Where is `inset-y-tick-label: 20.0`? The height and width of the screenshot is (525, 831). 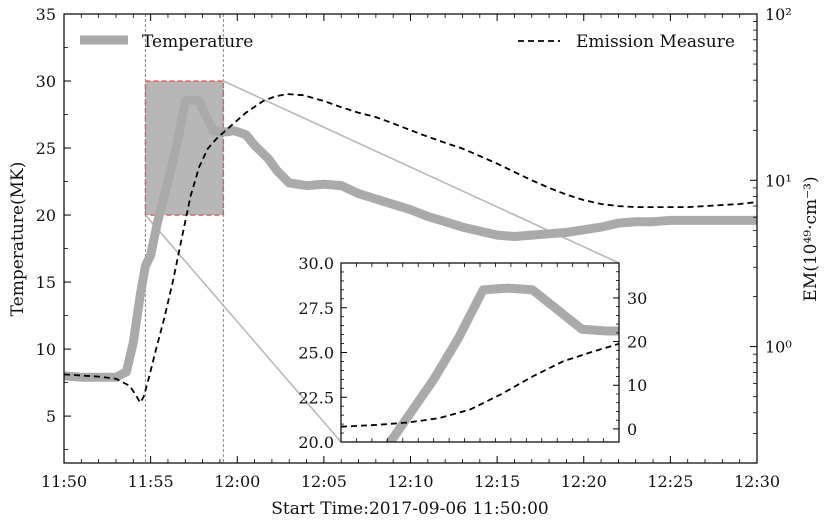 inset-y-tick-label: 20.0 is located at coordinates (316, 442).